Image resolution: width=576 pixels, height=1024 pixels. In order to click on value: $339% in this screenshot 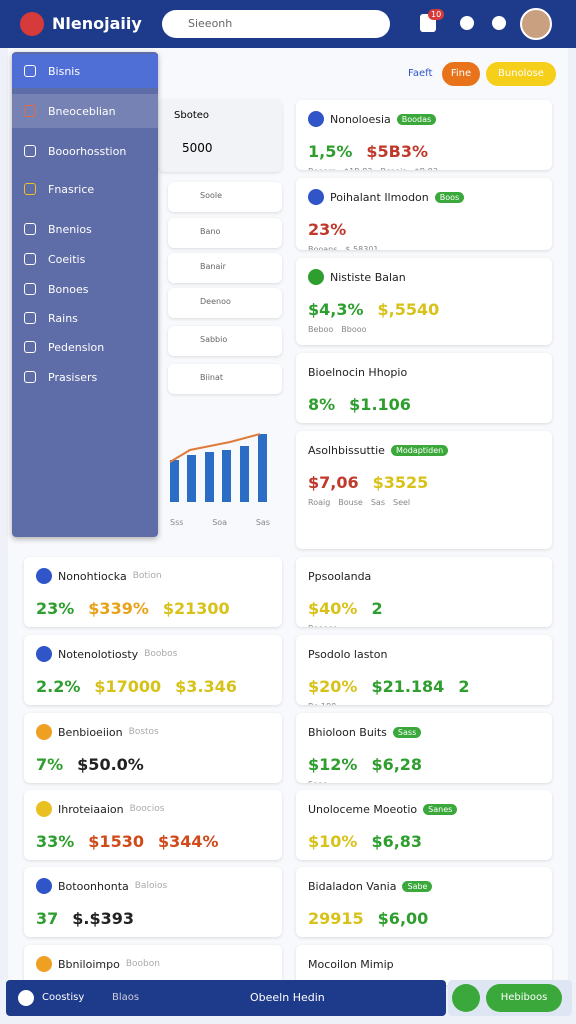, I will do `click(118, 608)`.